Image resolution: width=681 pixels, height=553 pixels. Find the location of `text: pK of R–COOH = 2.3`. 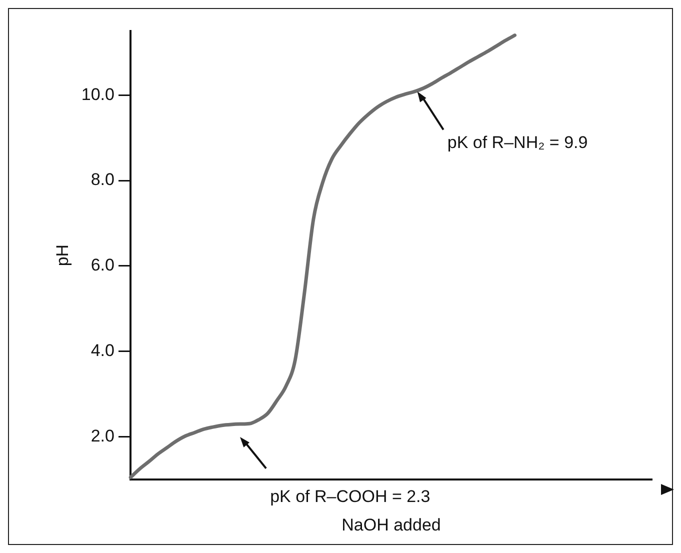

text: pK of R–COOH = 2.3 is located at coordinates (350, 496).